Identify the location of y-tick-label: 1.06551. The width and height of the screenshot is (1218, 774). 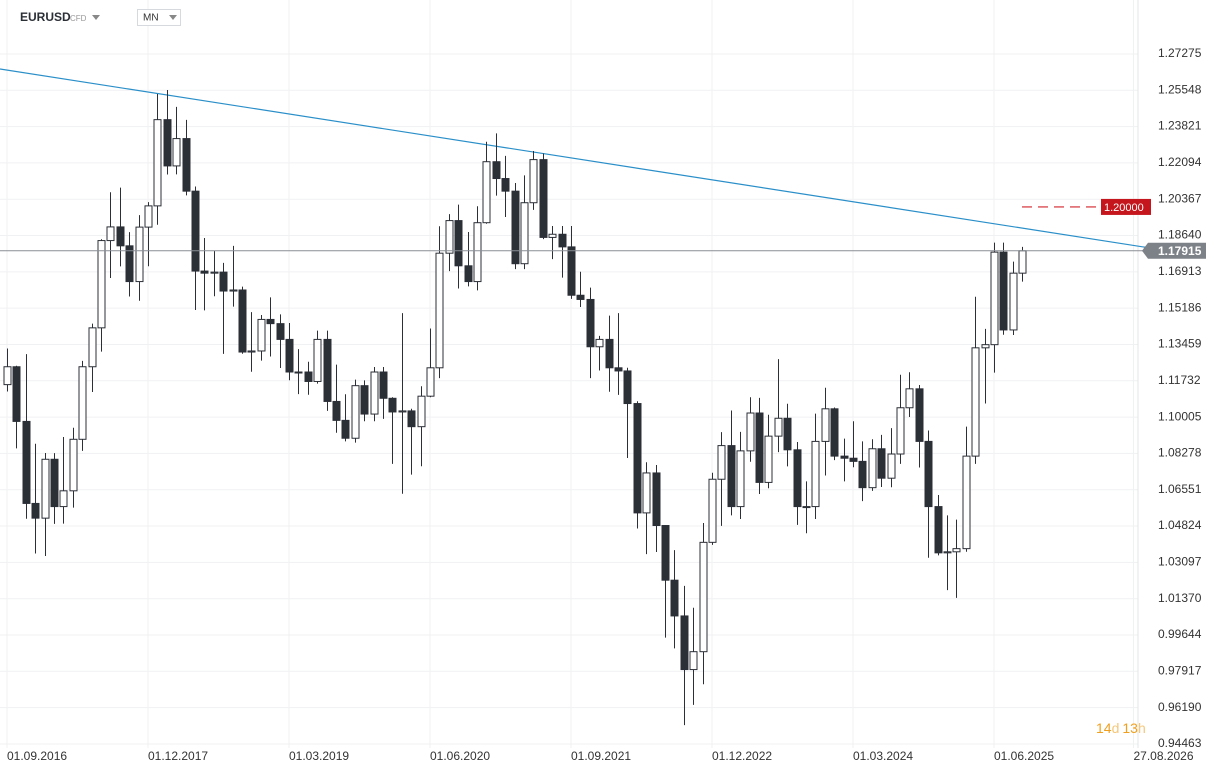
(1180, 489).